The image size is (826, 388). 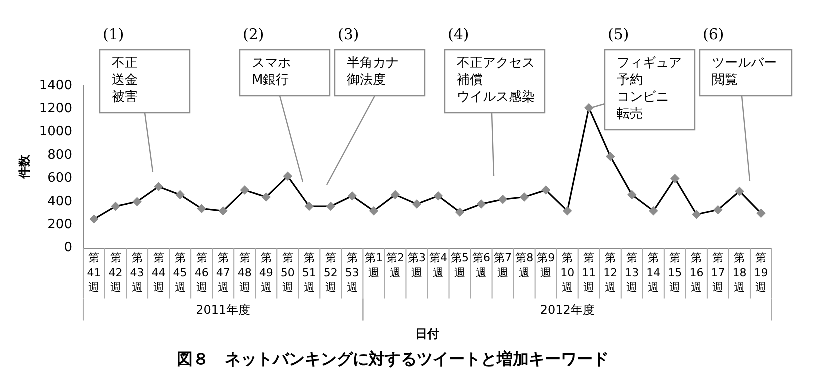 What do you see at coordinates (481, 266) in the screenshot?
I see `x-tick-label: 第6週` at bounding box center [481, 266].